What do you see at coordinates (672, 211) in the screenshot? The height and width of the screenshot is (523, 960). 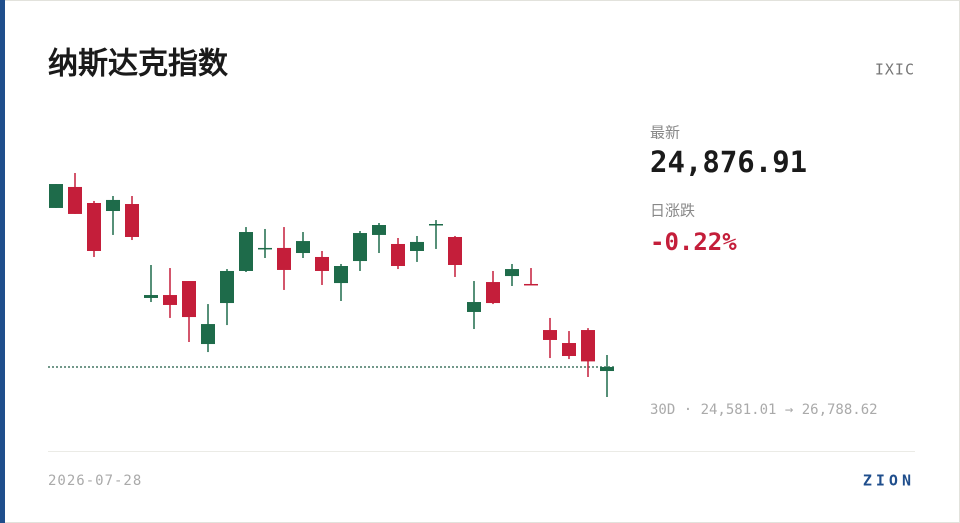 I see `change-label: 日涨跌` at bounding box center [672, 211].